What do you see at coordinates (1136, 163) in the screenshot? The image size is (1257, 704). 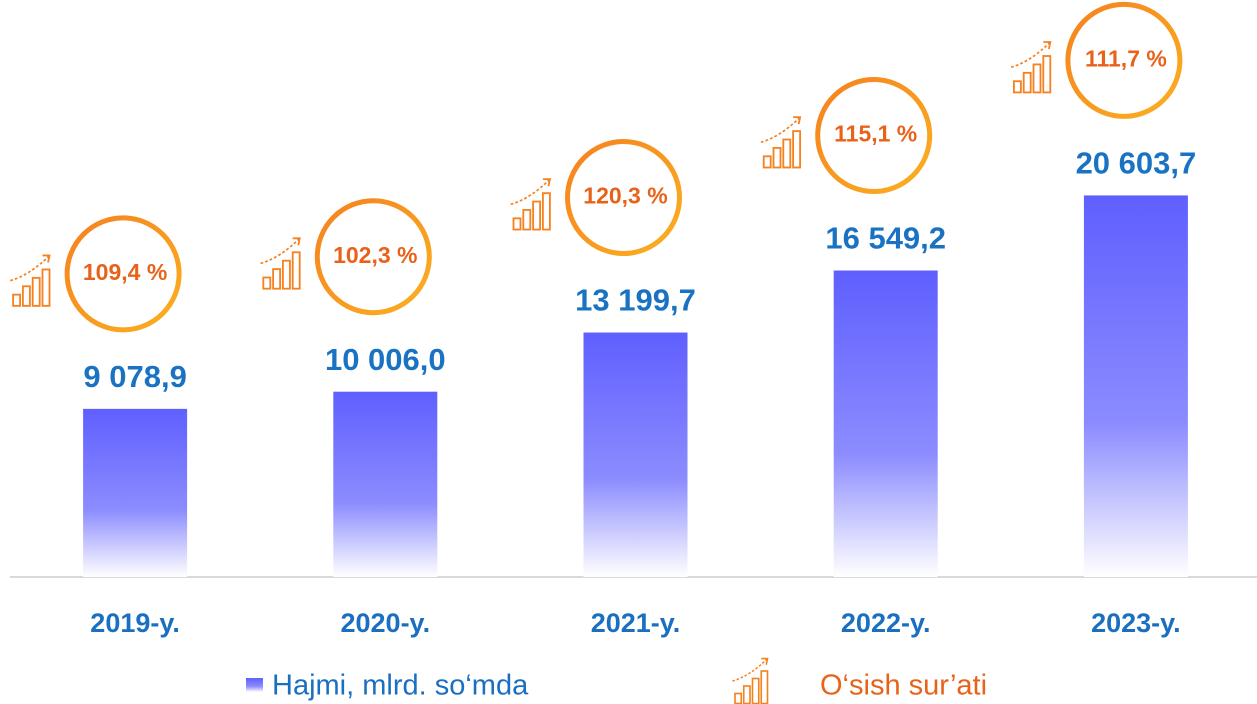 I see `value-label: 20 603,7` at bounding box center [1136, 163].